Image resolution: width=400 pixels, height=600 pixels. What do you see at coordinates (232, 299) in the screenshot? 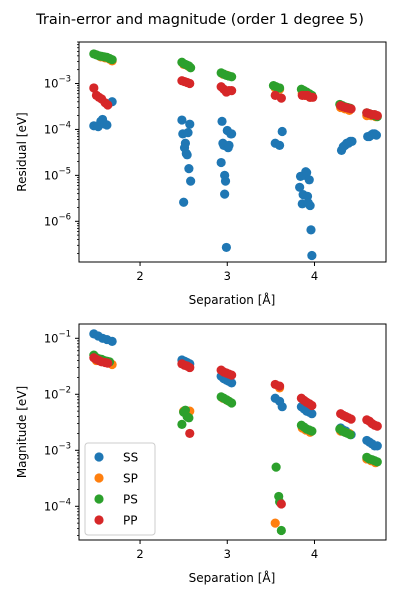
I see `residual-x-axis-label: Separation [Å]` at bounding box center [232, 299].